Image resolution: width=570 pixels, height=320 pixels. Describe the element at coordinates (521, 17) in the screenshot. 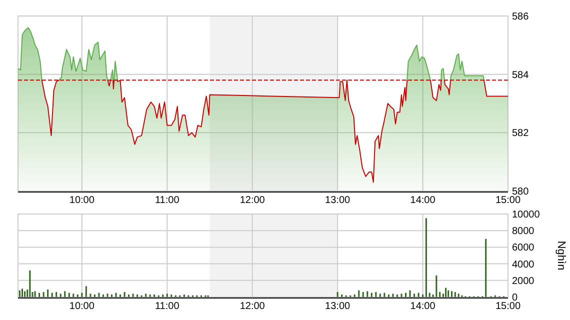

I see `y-tick-label: 586` at that location.